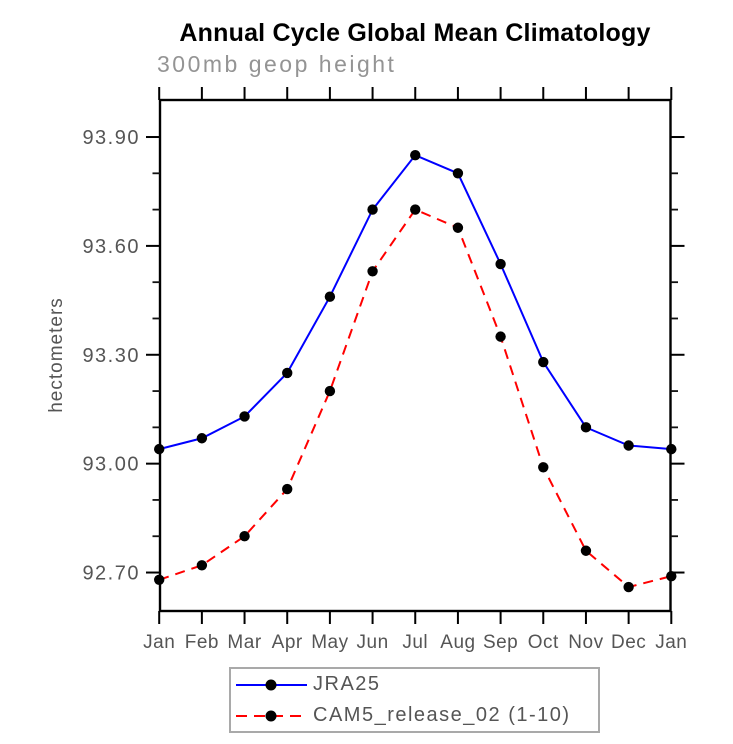 The image size is (733, 744). I want to click on x-tick-label: Feb, so click(202, 642).